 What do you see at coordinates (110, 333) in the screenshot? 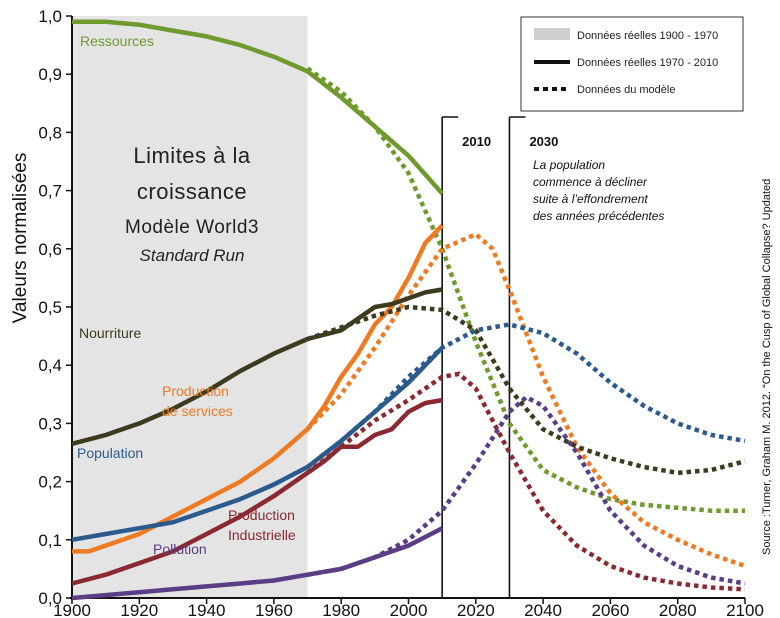
I see `series-label: Nourriture` at bounding box center [110, 333].